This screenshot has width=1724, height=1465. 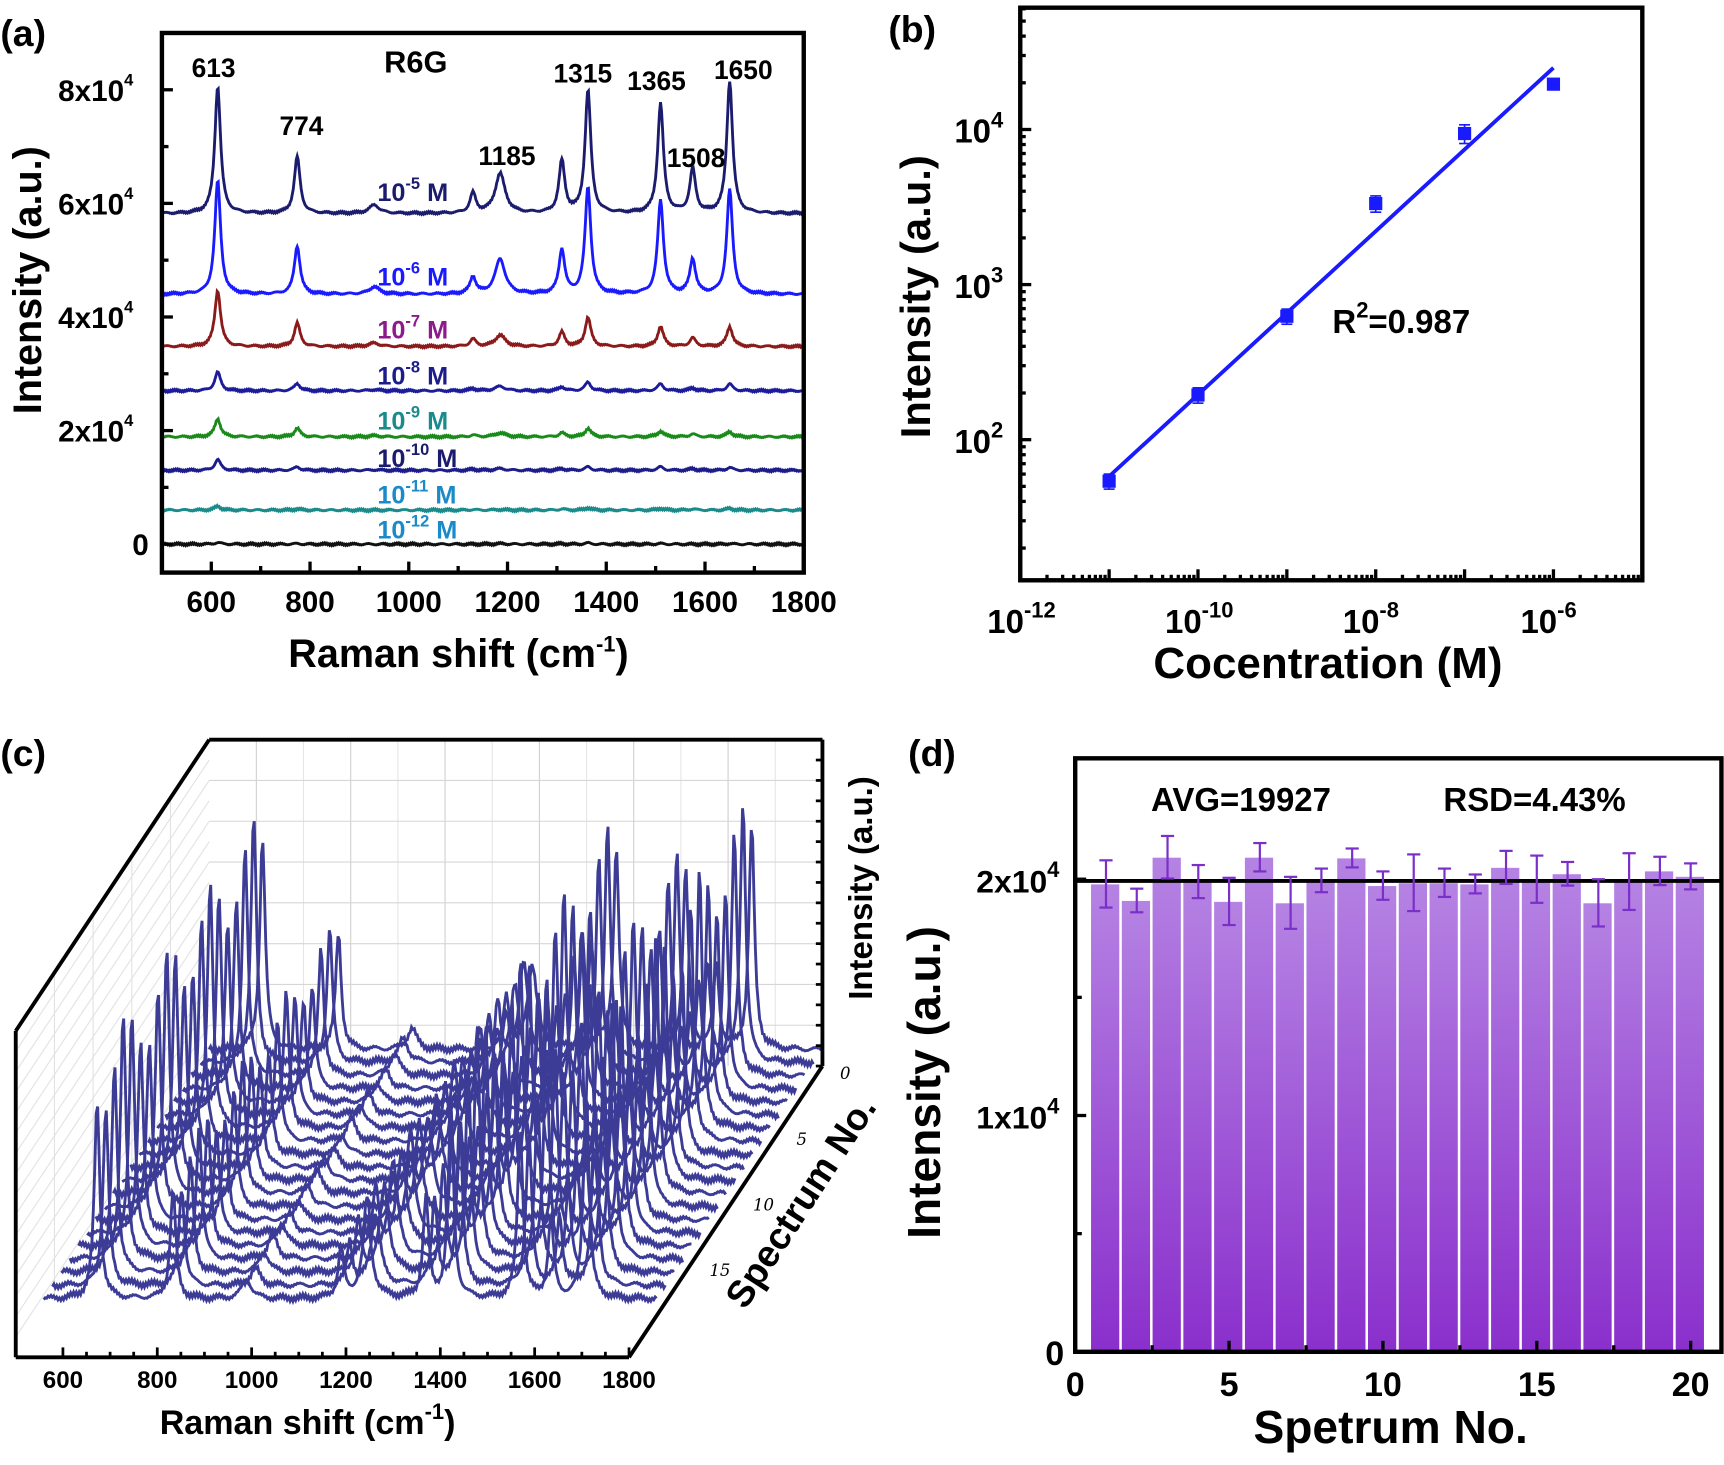 I want to click on axis-frame-line, so click(x=112, y=885).